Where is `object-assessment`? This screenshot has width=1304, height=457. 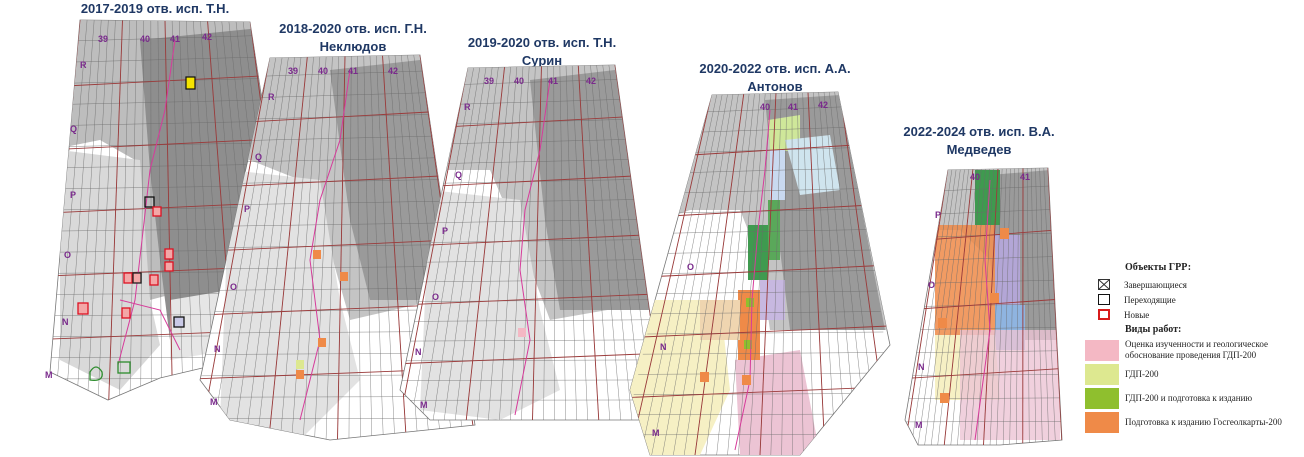
object-assessment is located at coordinates (522, 332).